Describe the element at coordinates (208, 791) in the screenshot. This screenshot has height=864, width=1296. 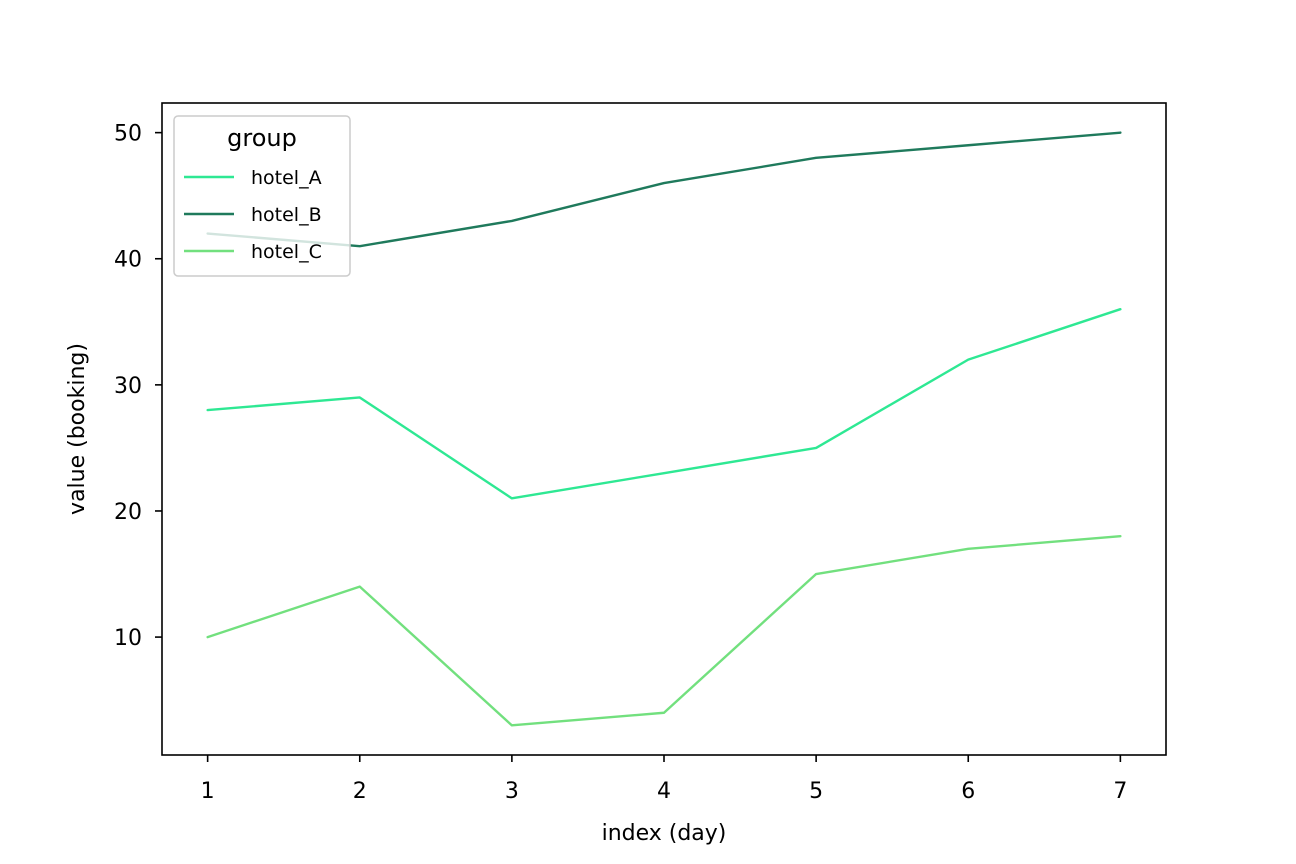
I see `x-tick-label-1: 1` at that location.